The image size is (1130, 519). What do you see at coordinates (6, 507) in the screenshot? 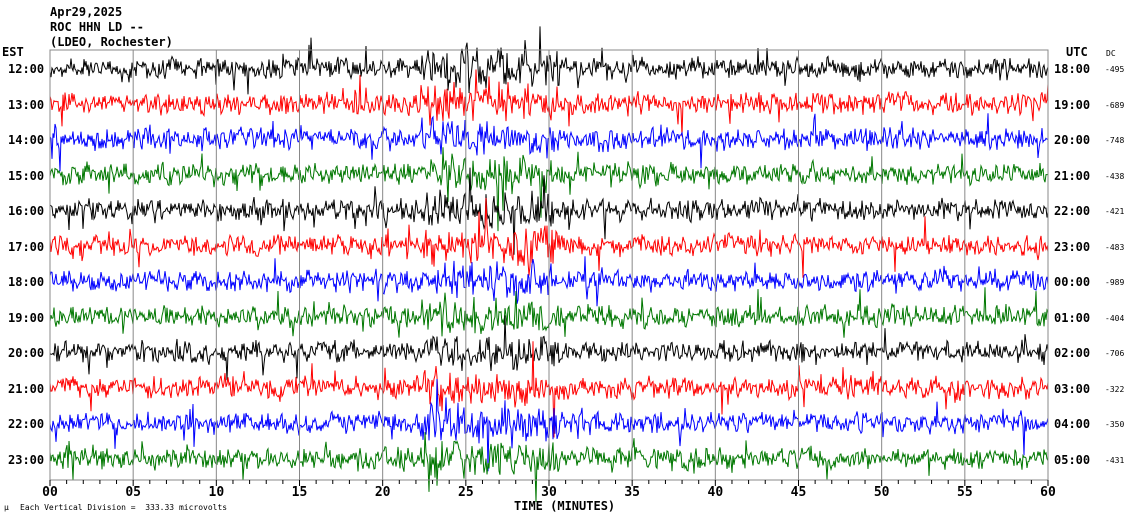
I see `scale-icon: µ` at bounding box center [6, 507].